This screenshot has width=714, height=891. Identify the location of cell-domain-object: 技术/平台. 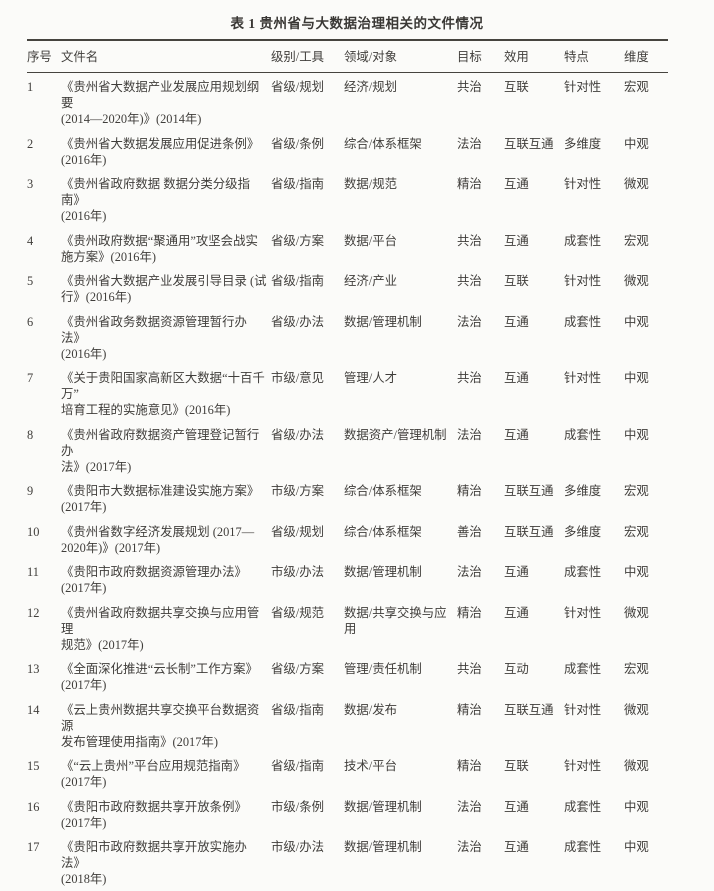
(400, 774).